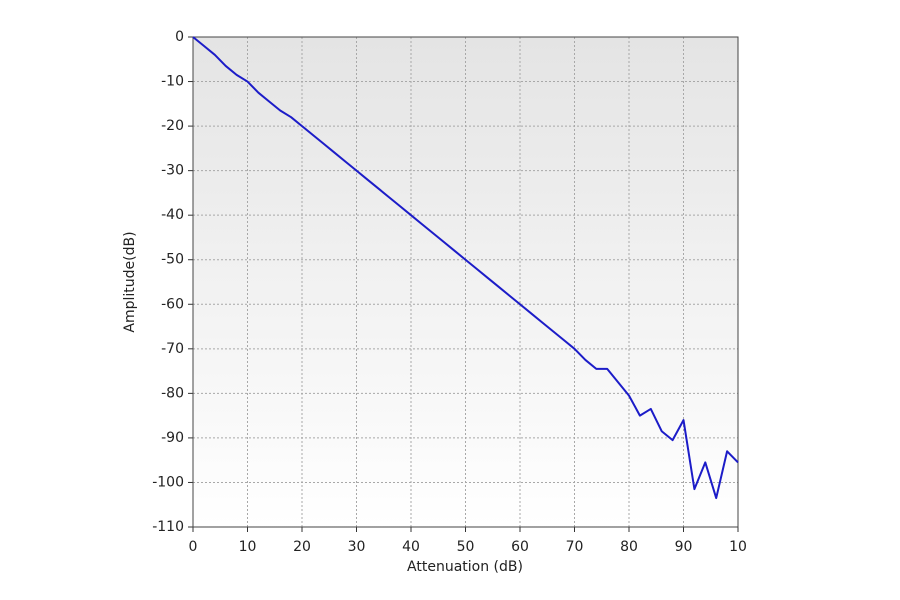 This screenshot has width=900, height=600. Describe the element at coordinates (172, 215) in the screenshot. I see `y-tick-label: -40` at that location.